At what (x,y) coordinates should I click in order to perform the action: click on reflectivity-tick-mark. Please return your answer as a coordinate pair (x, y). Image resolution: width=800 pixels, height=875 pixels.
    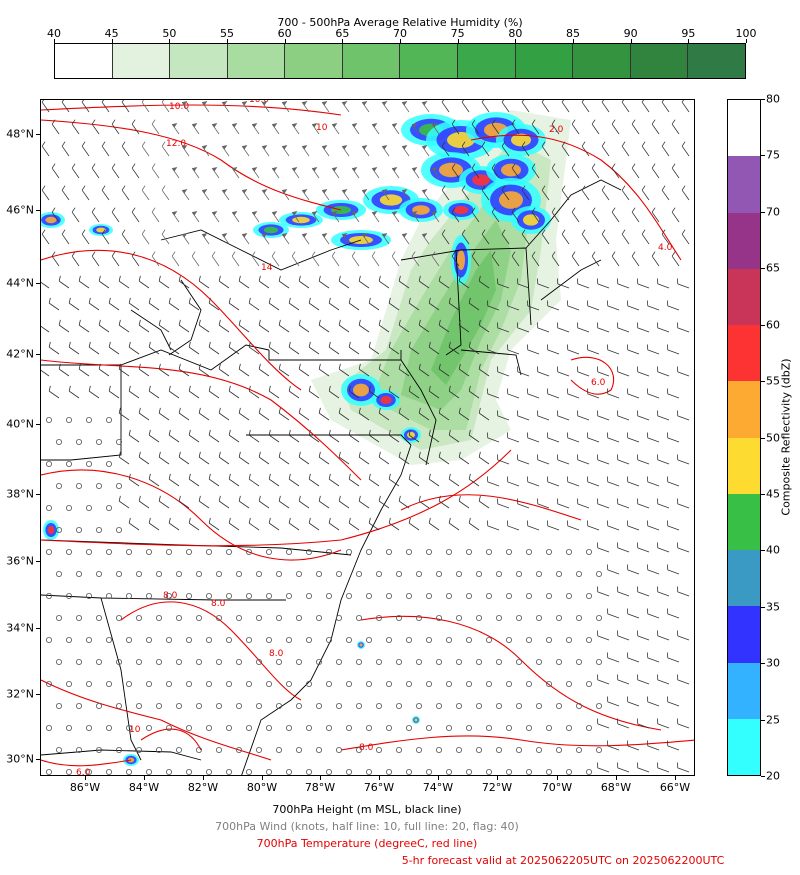
    Looking at the image, I should click on (763, 720).